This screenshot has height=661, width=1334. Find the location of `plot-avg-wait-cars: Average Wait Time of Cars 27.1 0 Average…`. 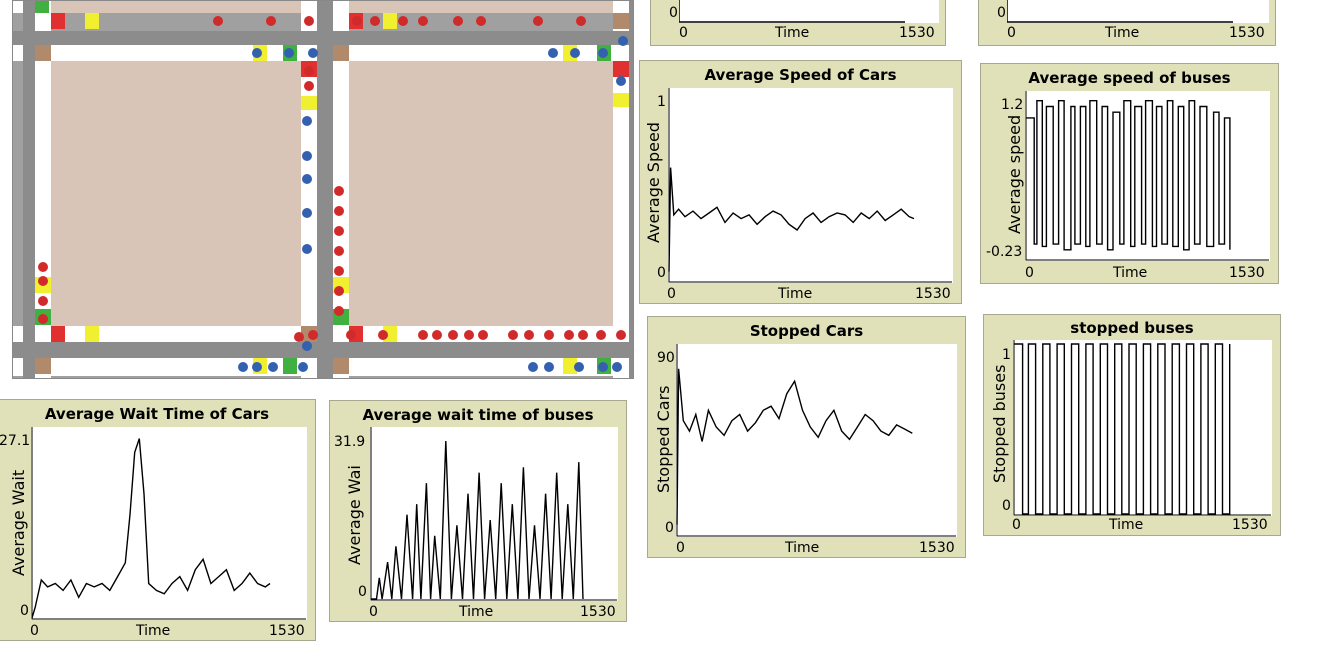

plot-avg-wait-cars: Average Wait Time of Cars 27.1 0 Average… is located at coordinates (158, 520).